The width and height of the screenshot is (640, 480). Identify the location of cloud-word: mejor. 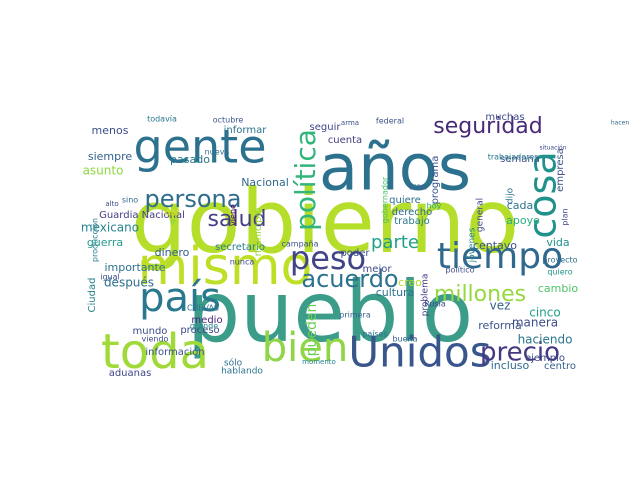
(378, 269).